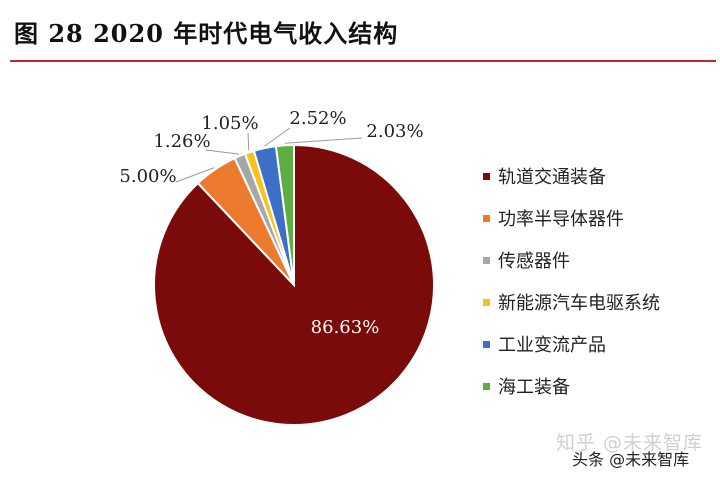 Image resolution: width=720 pixels, height=478 pixels. Describe the element at coordinates (561, 219) in the screenshot. I see `legend-label: 功率半导体器件` at that location.